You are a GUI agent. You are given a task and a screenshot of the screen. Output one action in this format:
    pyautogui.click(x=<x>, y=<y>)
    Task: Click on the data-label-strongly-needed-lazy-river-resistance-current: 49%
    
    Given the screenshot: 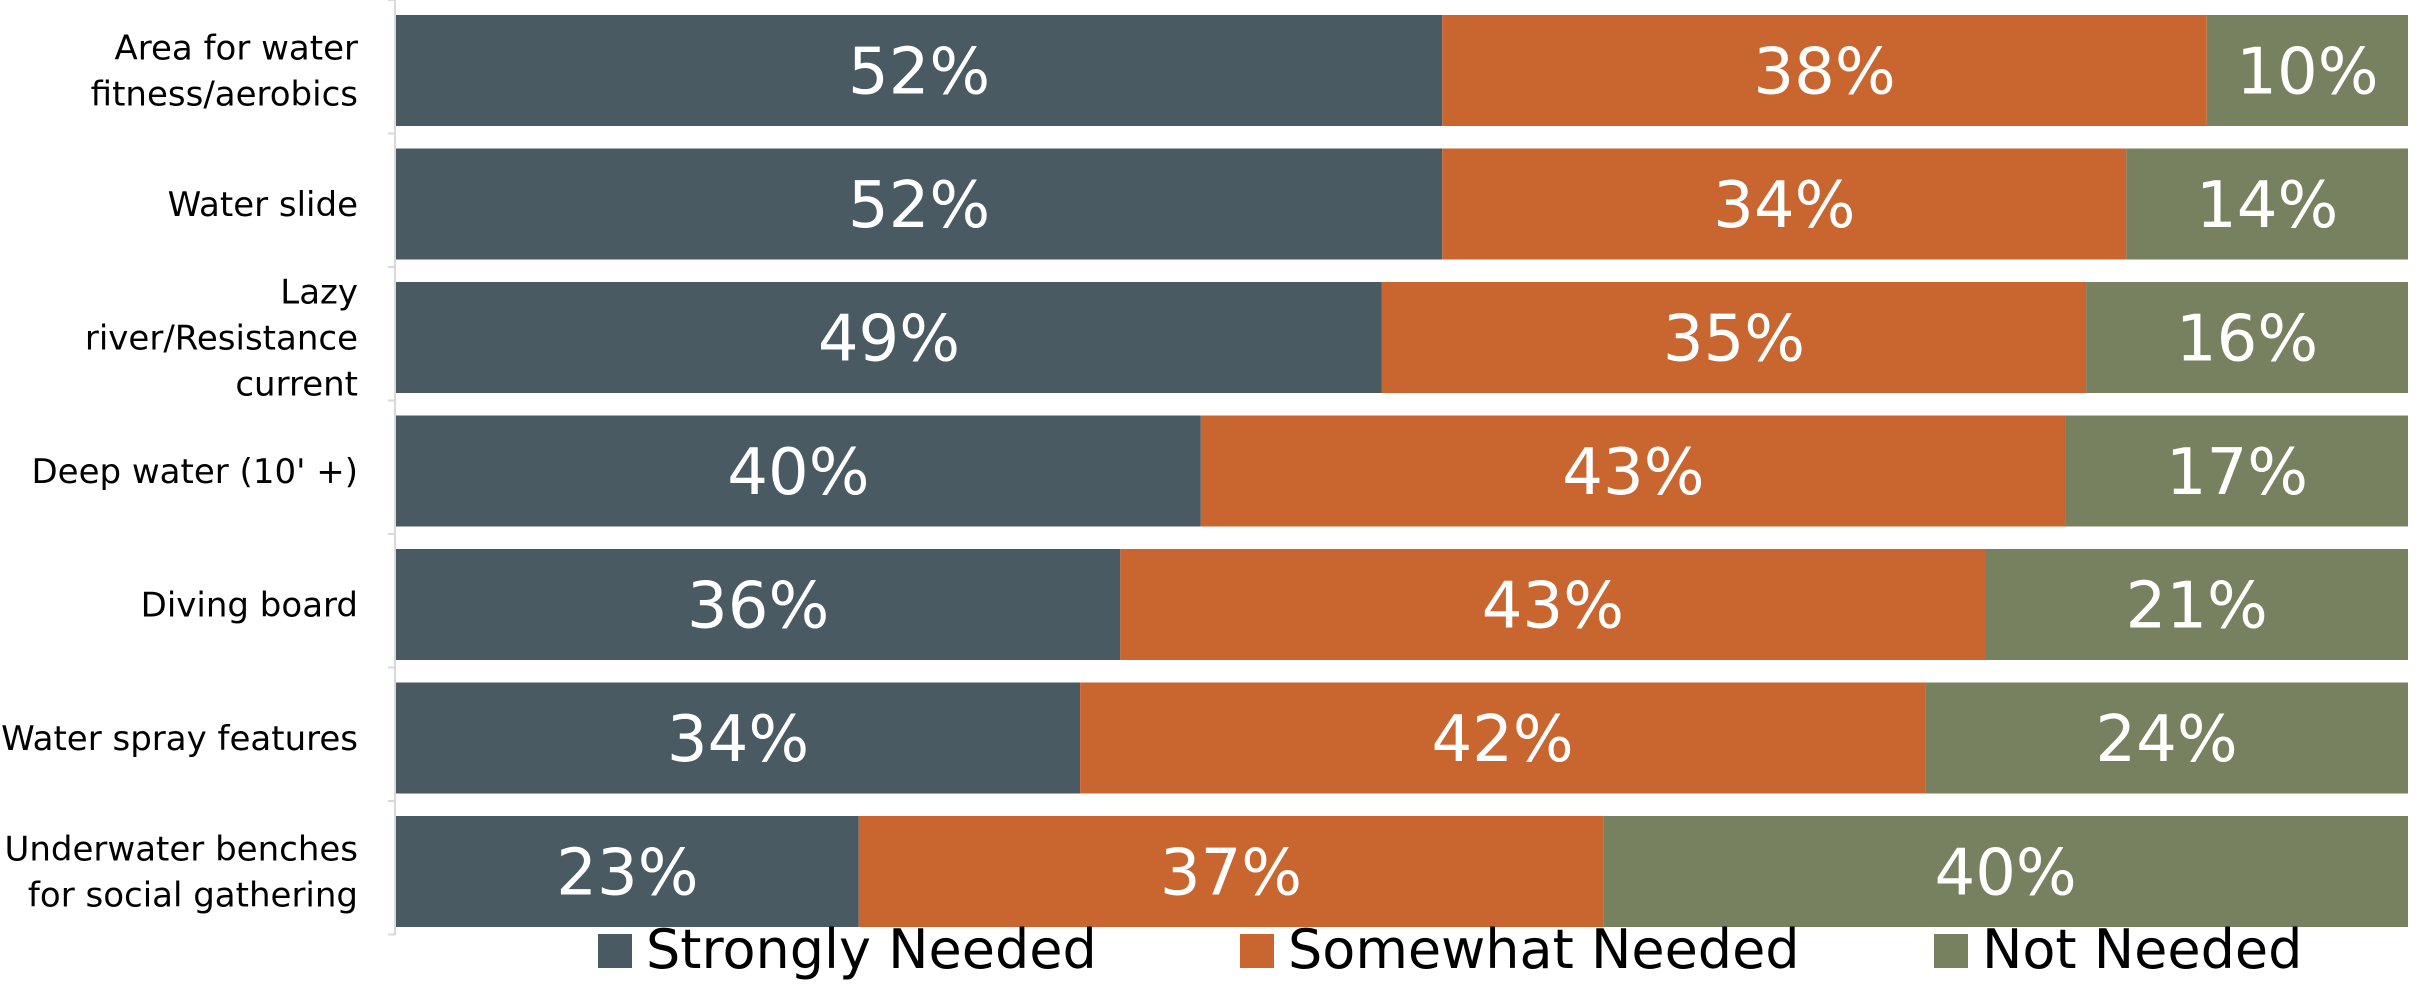 What is the action you would take?
    pyautogui.click(x=889, y=340)
    